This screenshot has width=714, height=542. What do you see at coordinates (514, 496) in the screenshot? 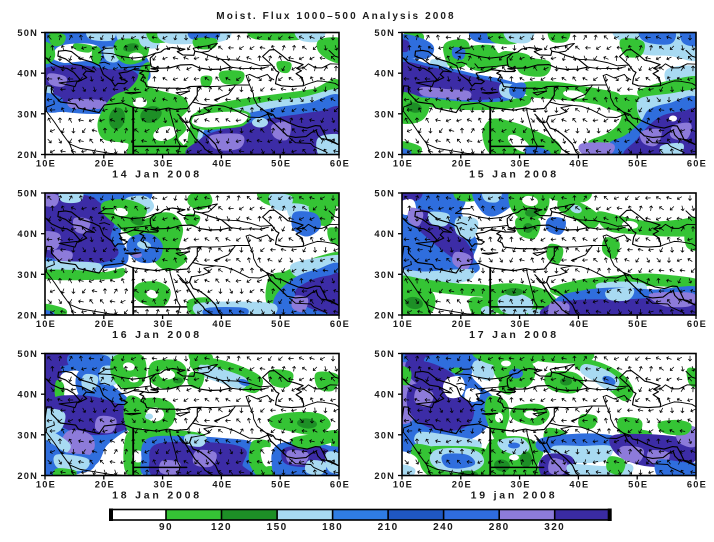
I see `svg-text: 19 jan 2008` at bounding box center [514, 496].